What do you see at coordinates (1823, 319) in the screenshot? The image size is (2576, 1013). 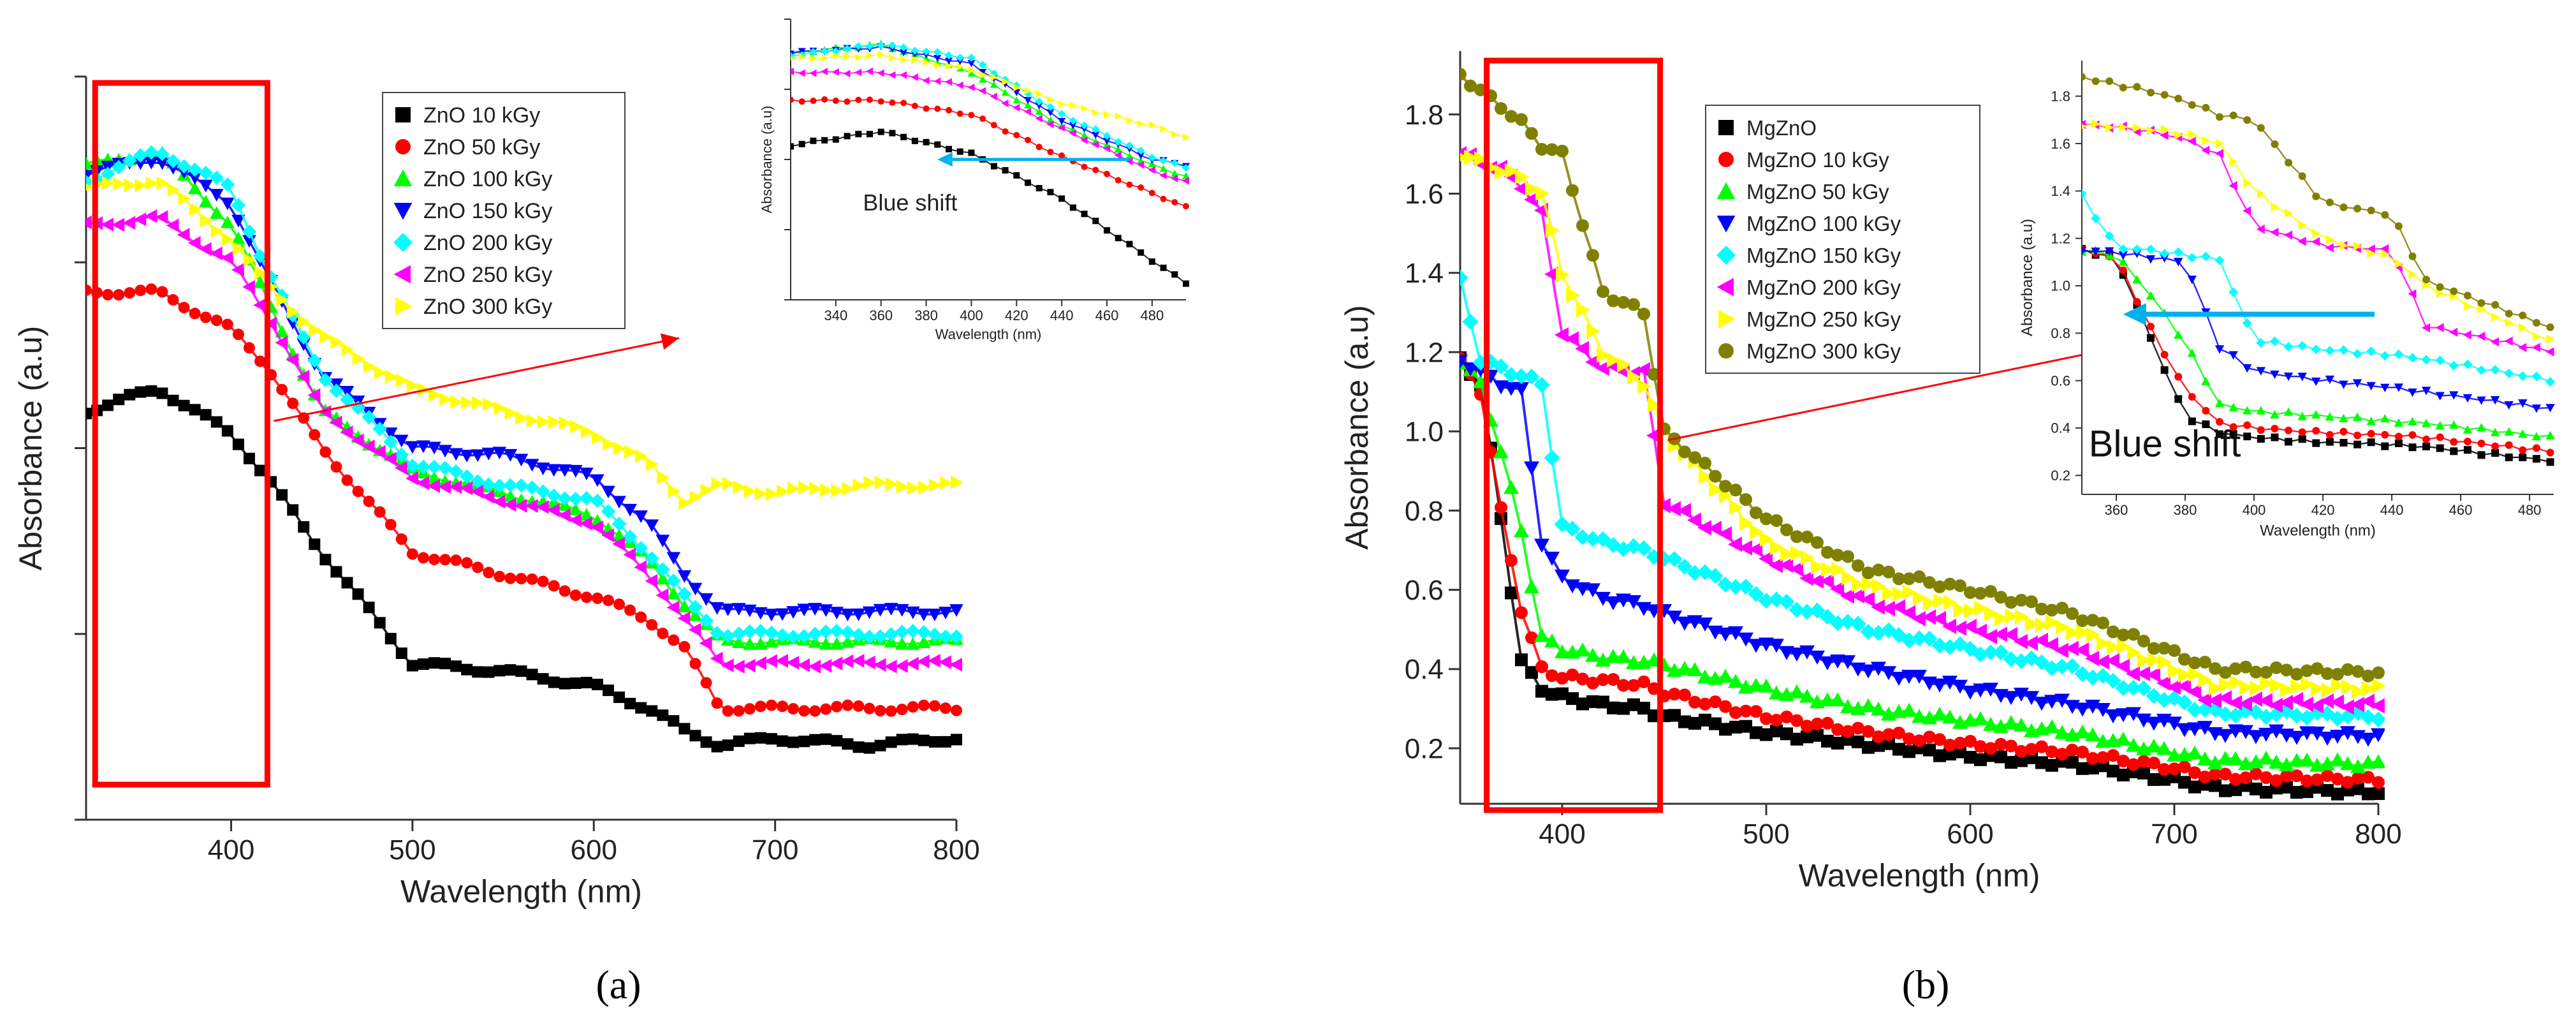 I see `b-legend-label: MgZnO 250 kGy` at bounding box center [1823, 319].